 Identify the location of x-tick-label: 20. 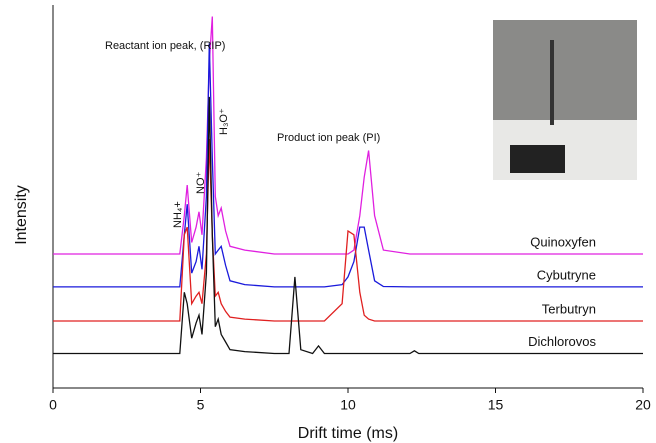
(643, 405).